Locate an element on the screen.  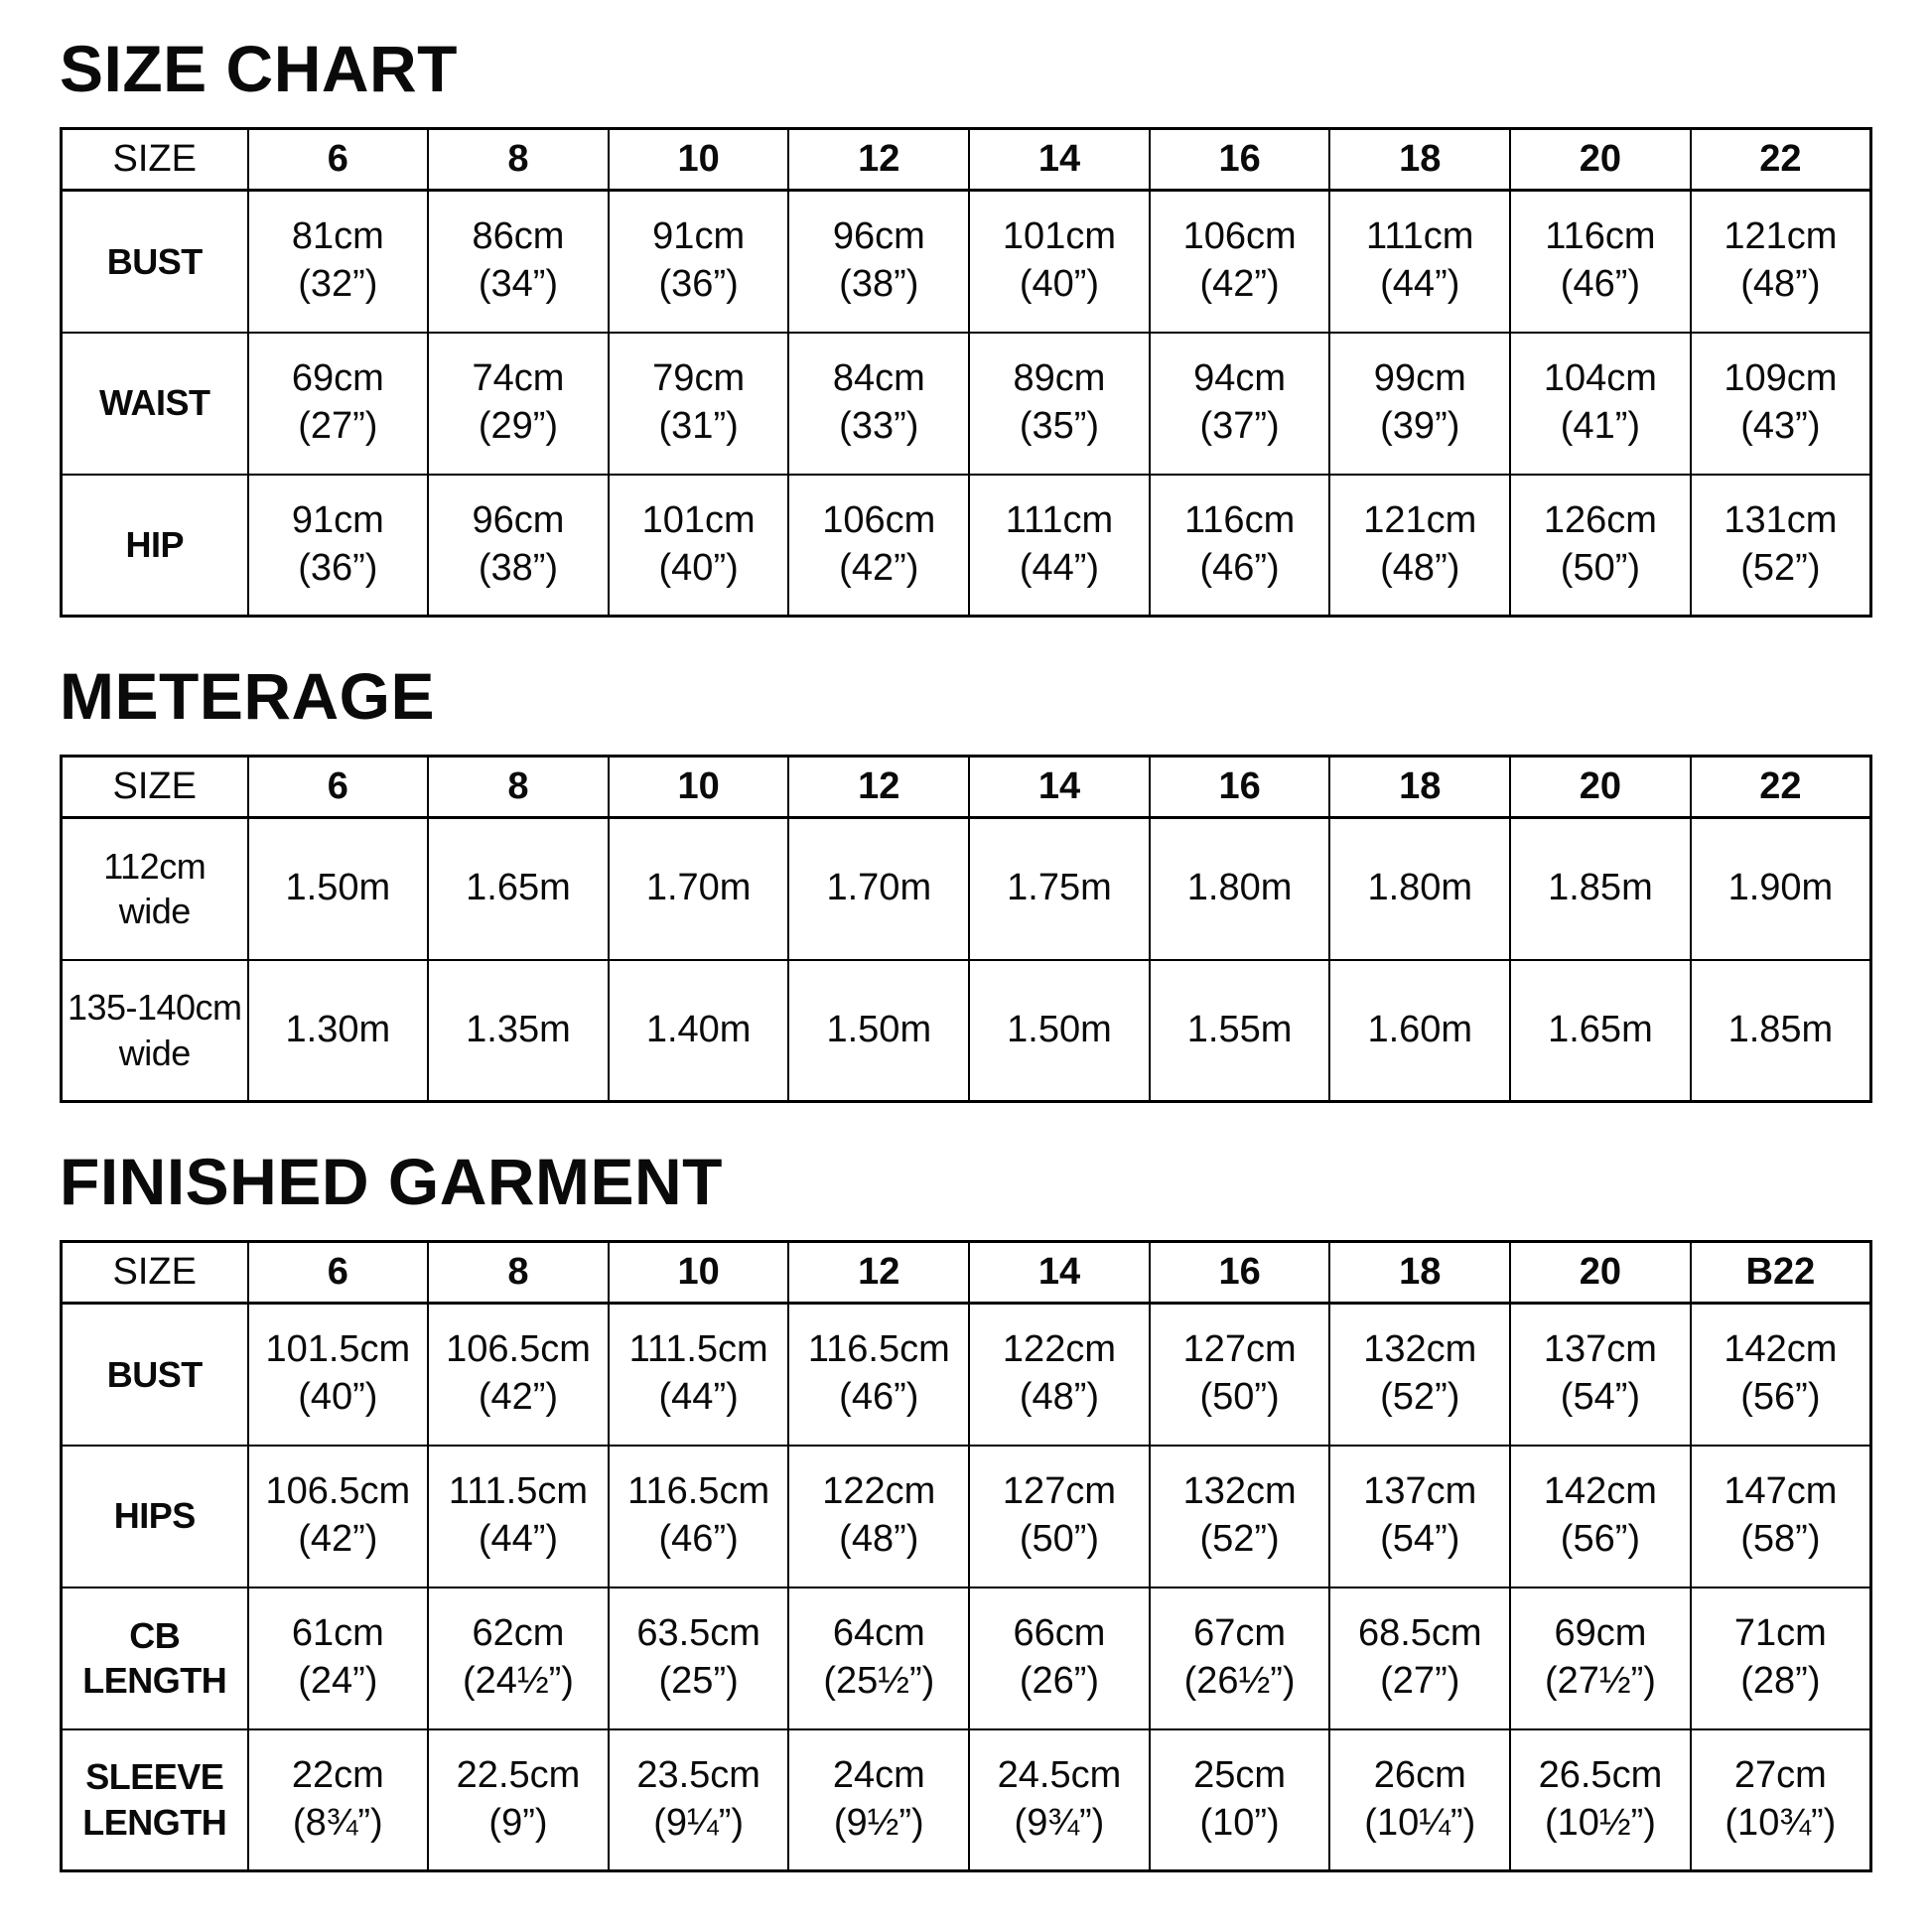
meterage-title: METERAGE is located at coordinates (248, 696).